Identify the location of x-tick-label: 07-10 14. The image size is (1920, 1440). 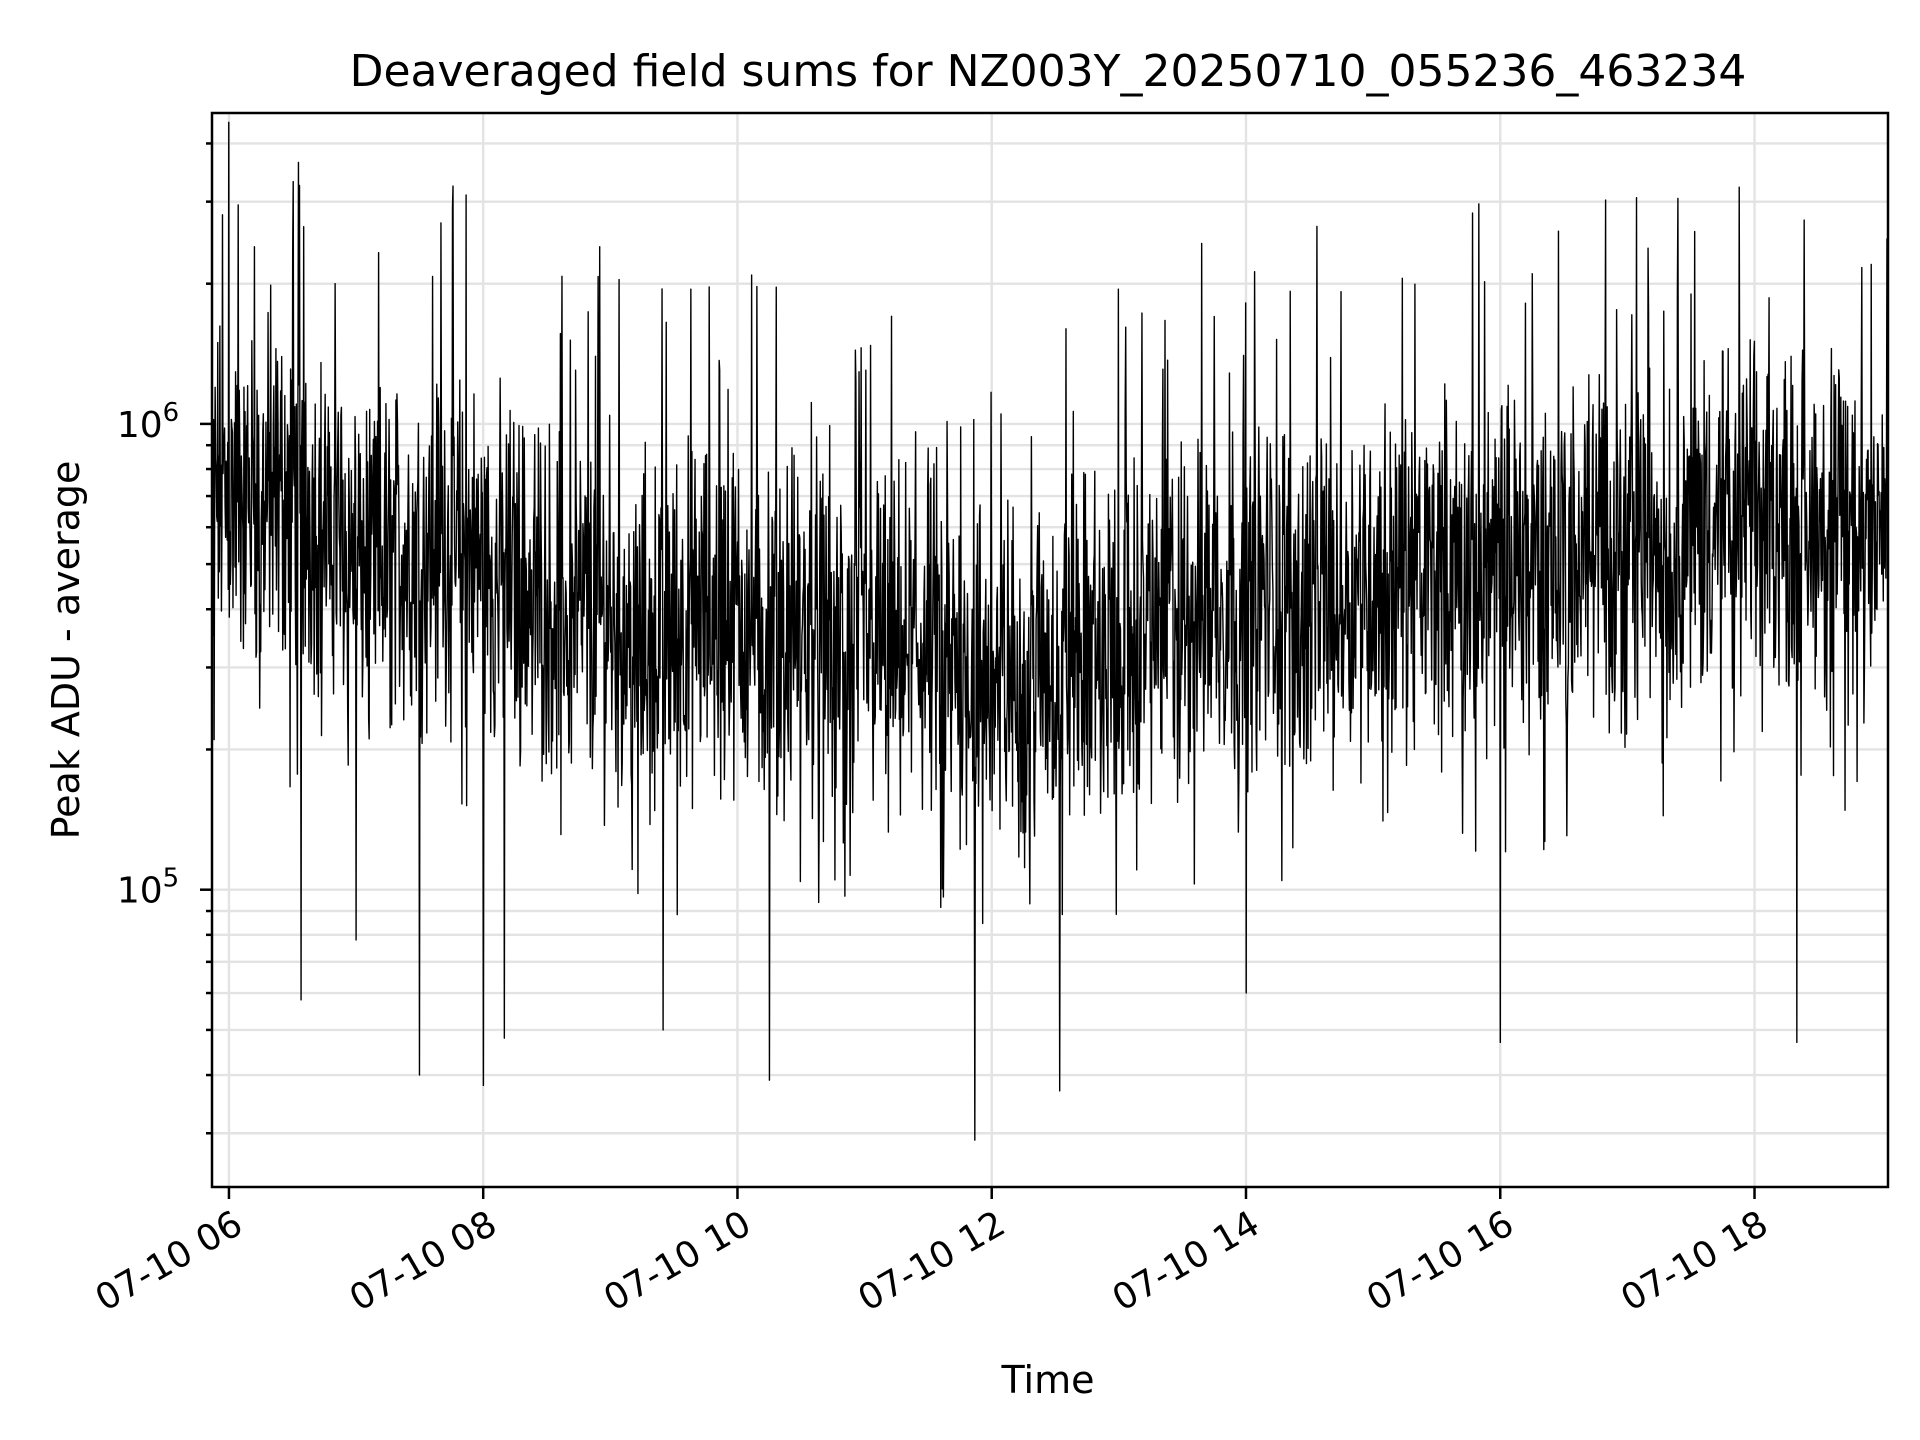
(1186, 1261).